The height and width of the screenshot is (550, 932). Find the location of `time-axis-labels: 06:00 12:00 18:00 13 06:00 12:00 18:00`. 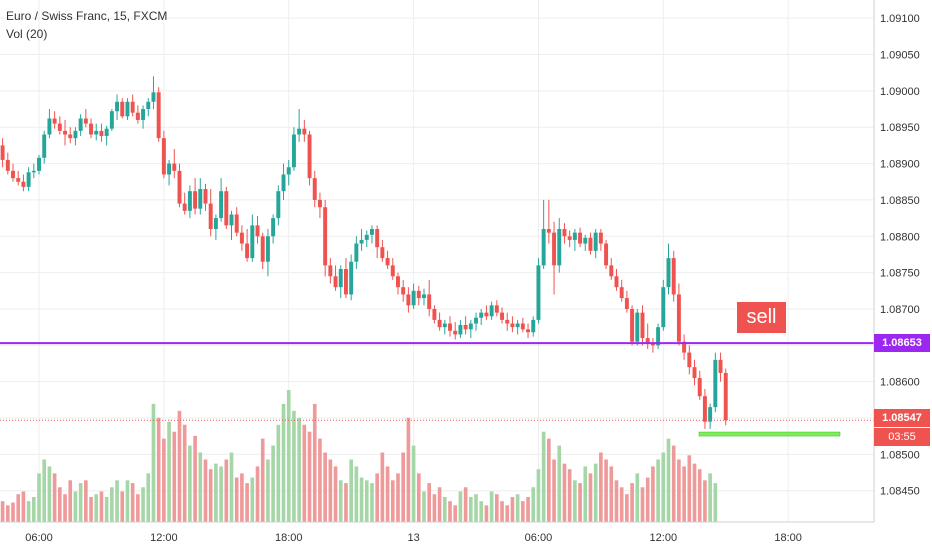

time-axis-labels: 06:00 12:00 18:00 13 06:00 12:00 18:00 is located at coordinates (413, 538).